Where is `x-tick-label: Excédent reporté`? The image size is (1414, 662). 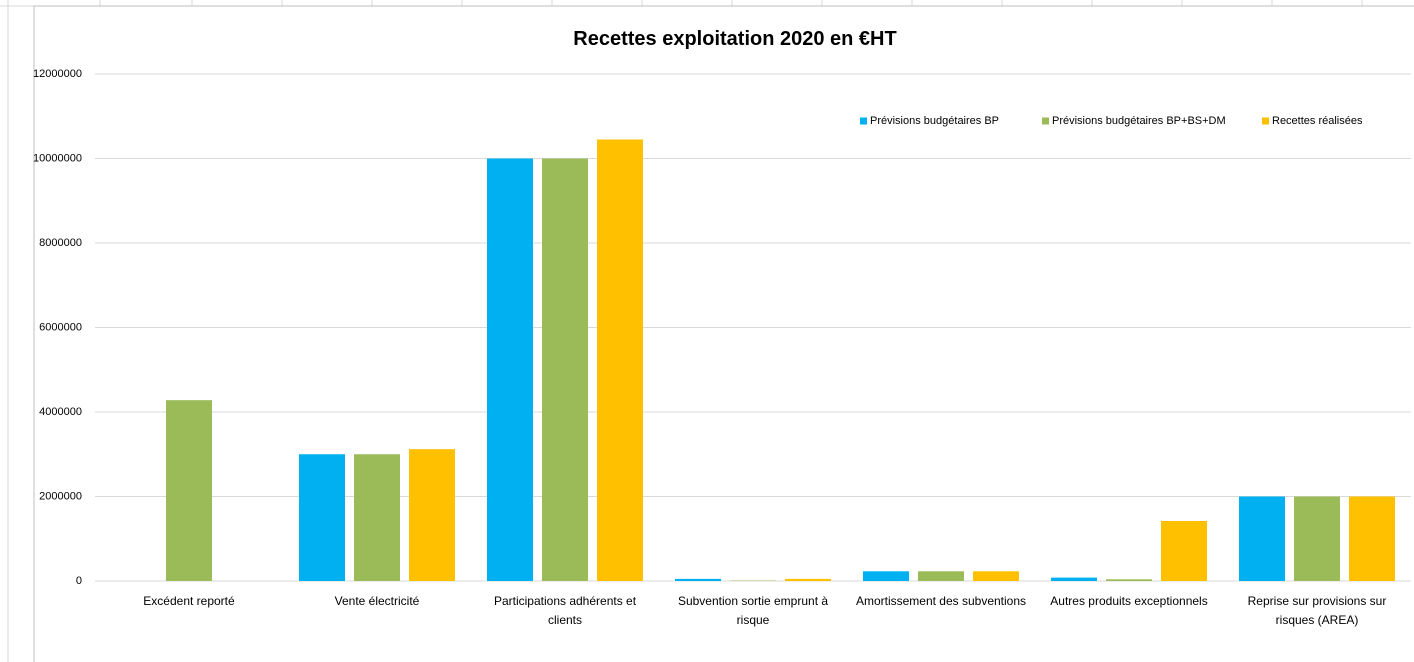 x-tick-label: Excédent reporté is located at coordinates (189, 601).